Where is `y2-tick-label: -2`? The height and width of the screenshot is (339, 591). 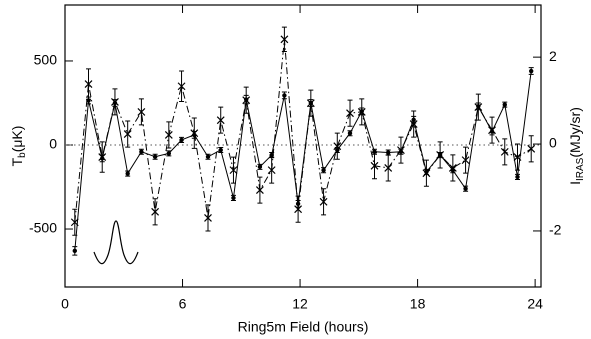 y2-tick-label: -2 is located at coordinates (555, 230).